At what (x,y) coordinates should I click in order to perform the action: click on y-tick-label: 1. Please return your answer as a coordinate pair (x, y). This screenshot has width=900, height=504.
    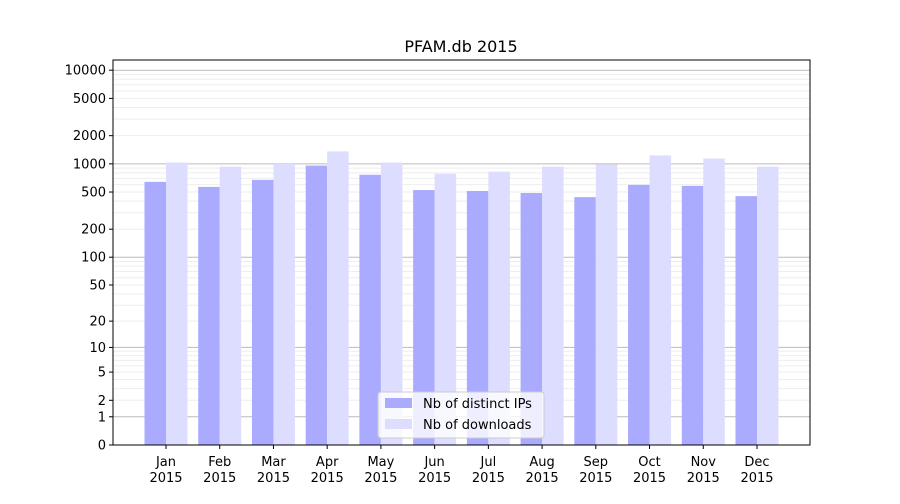
    Looking at the image, I should click on (102, 417).